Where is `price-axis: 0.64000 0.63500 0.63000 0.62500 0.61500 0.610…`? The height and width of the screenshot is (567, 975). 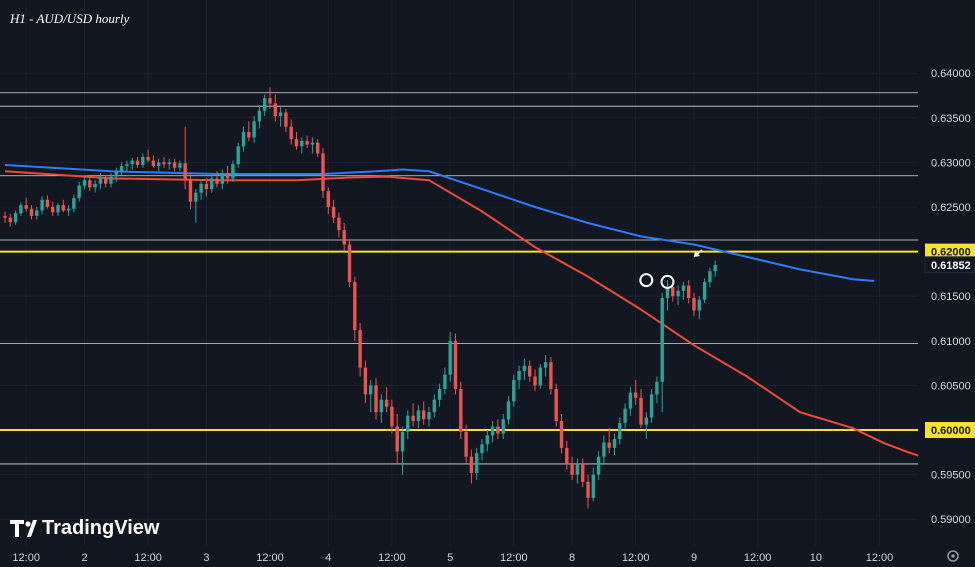
price-axis: 0.64000 0.63500 0.63000 0.62500 0.61500 0.610… is located at coordinates (946, 273).